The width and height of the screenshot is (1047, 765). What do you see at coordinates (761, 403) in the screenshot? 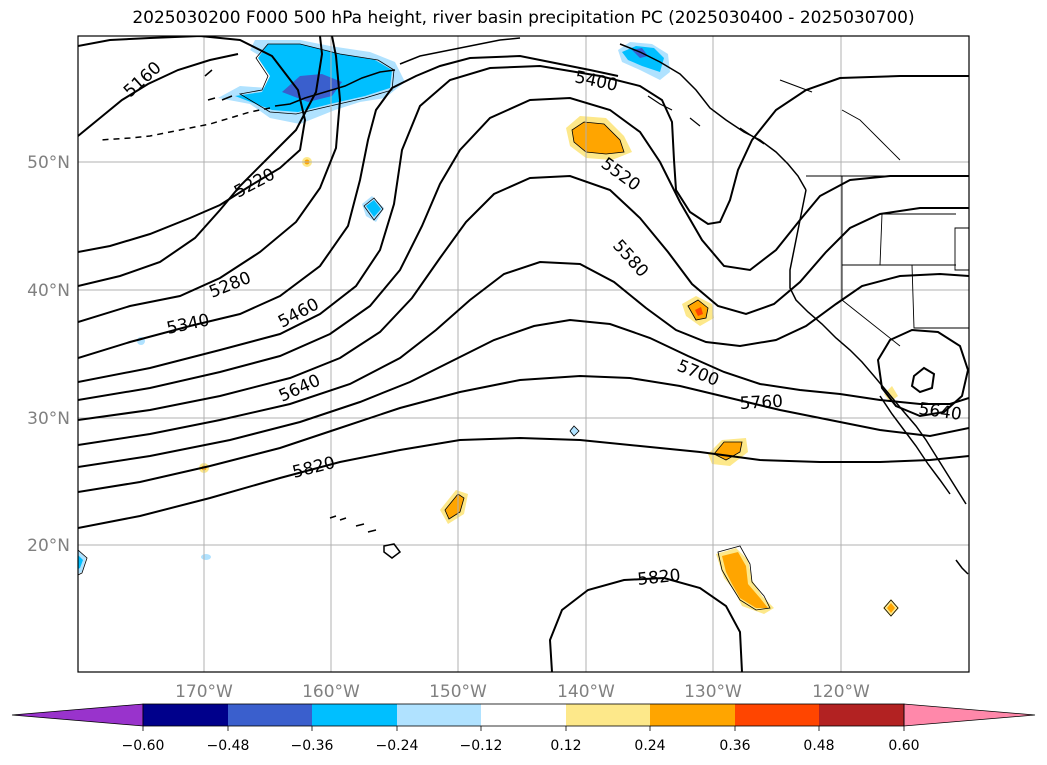
I see `contour-label: 5760` at bounding box center [761, 403].